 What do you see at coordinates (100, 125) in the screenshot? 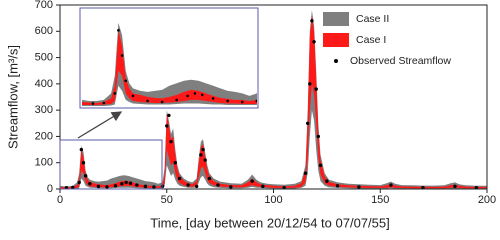
I see `zoom-arrow` at bounding box center [100, 125].